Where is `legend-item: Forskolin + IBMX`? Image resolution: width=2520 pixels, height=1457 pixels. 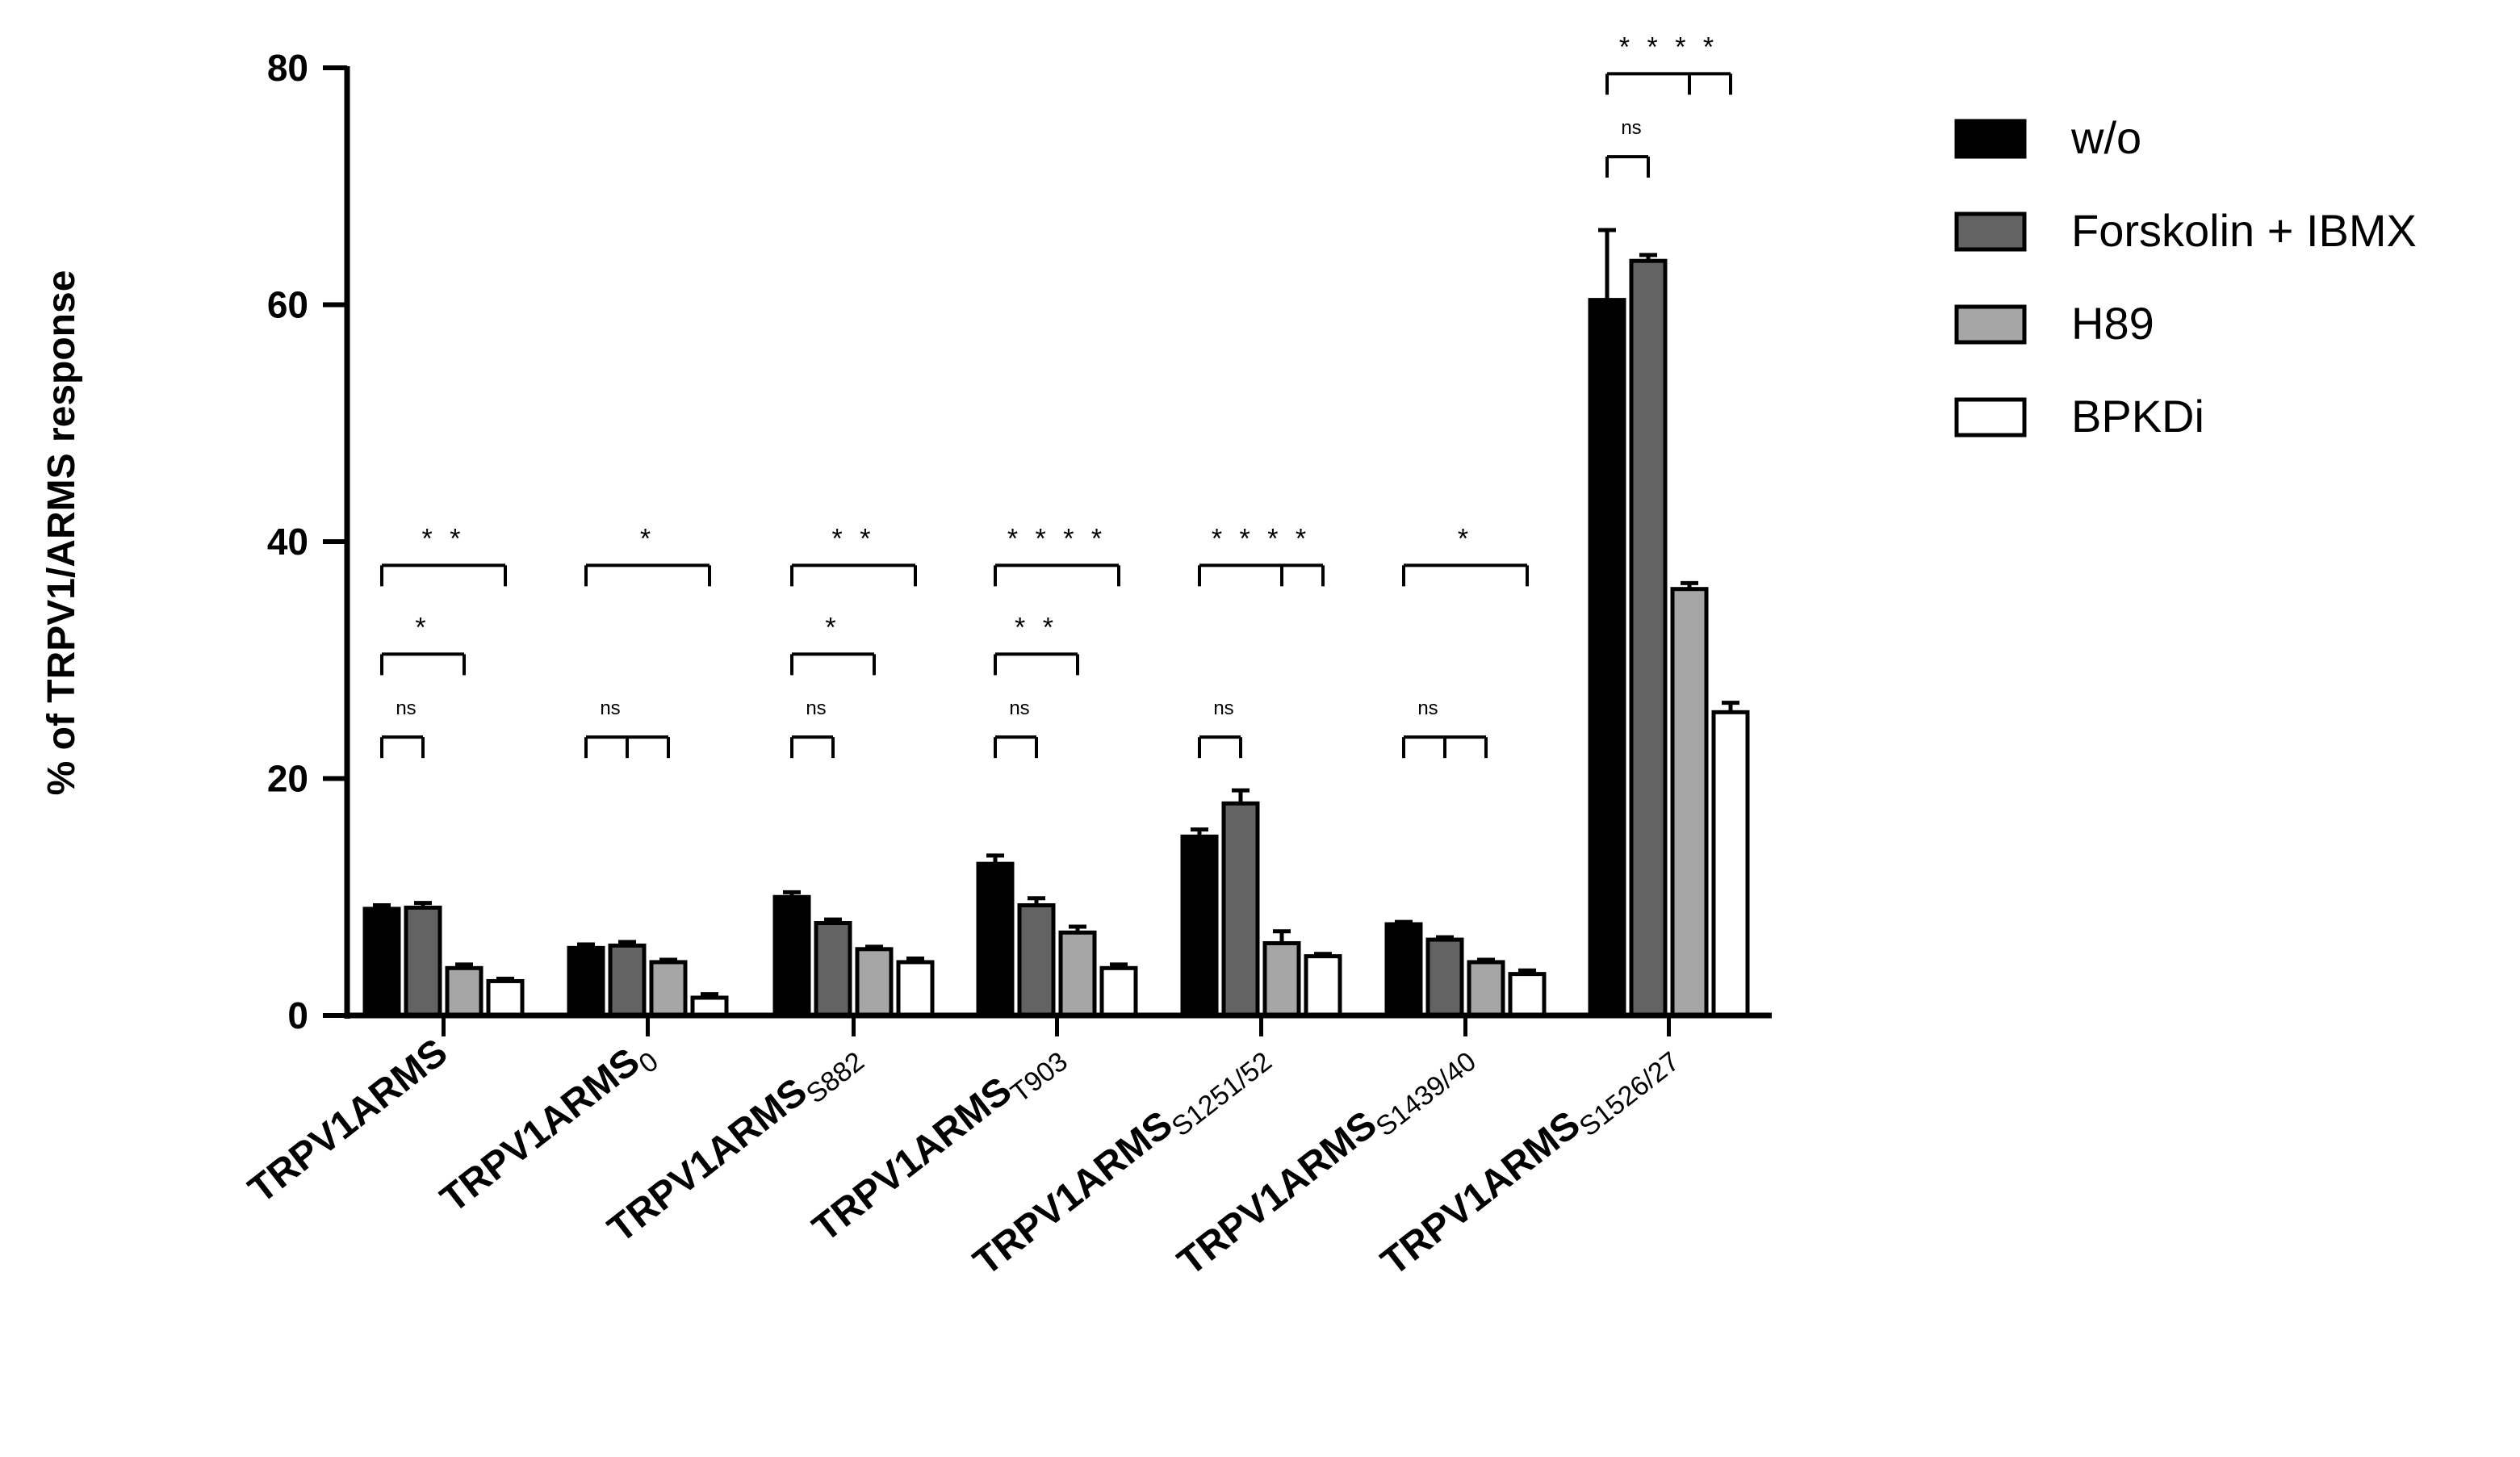
legend-item: Forskolin + IBMX is located at coordinates (2185, 230).